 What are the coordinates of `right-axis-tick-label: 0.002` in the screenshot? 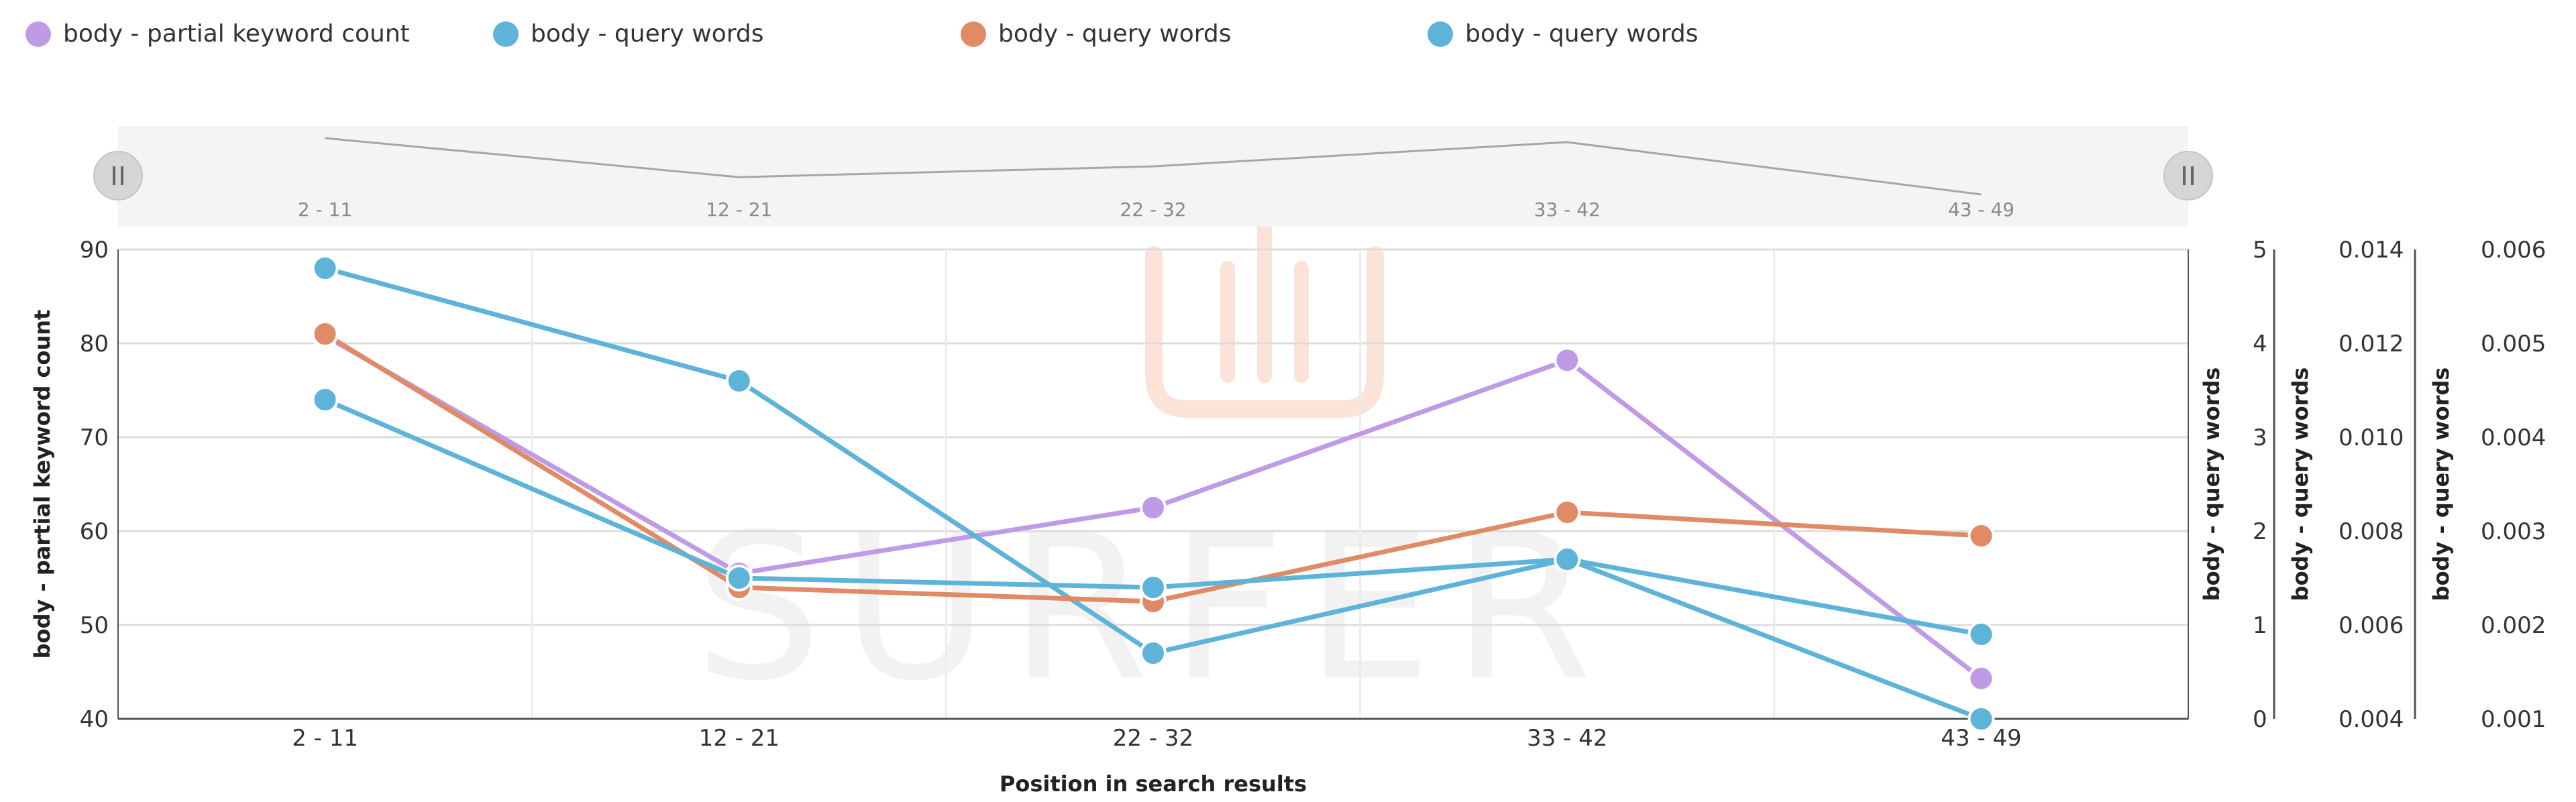 It's located at (2513, 625).